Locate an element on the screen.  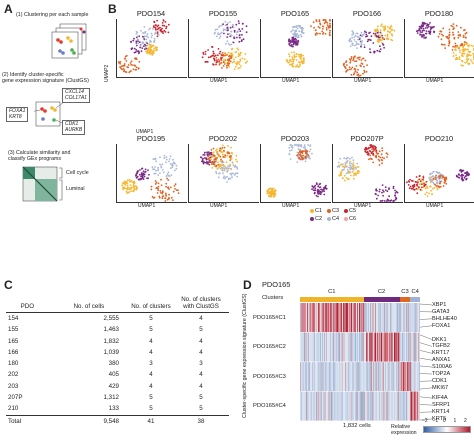
umap-xlabel-first: UMAP1 is located at coordinates (145, 132).